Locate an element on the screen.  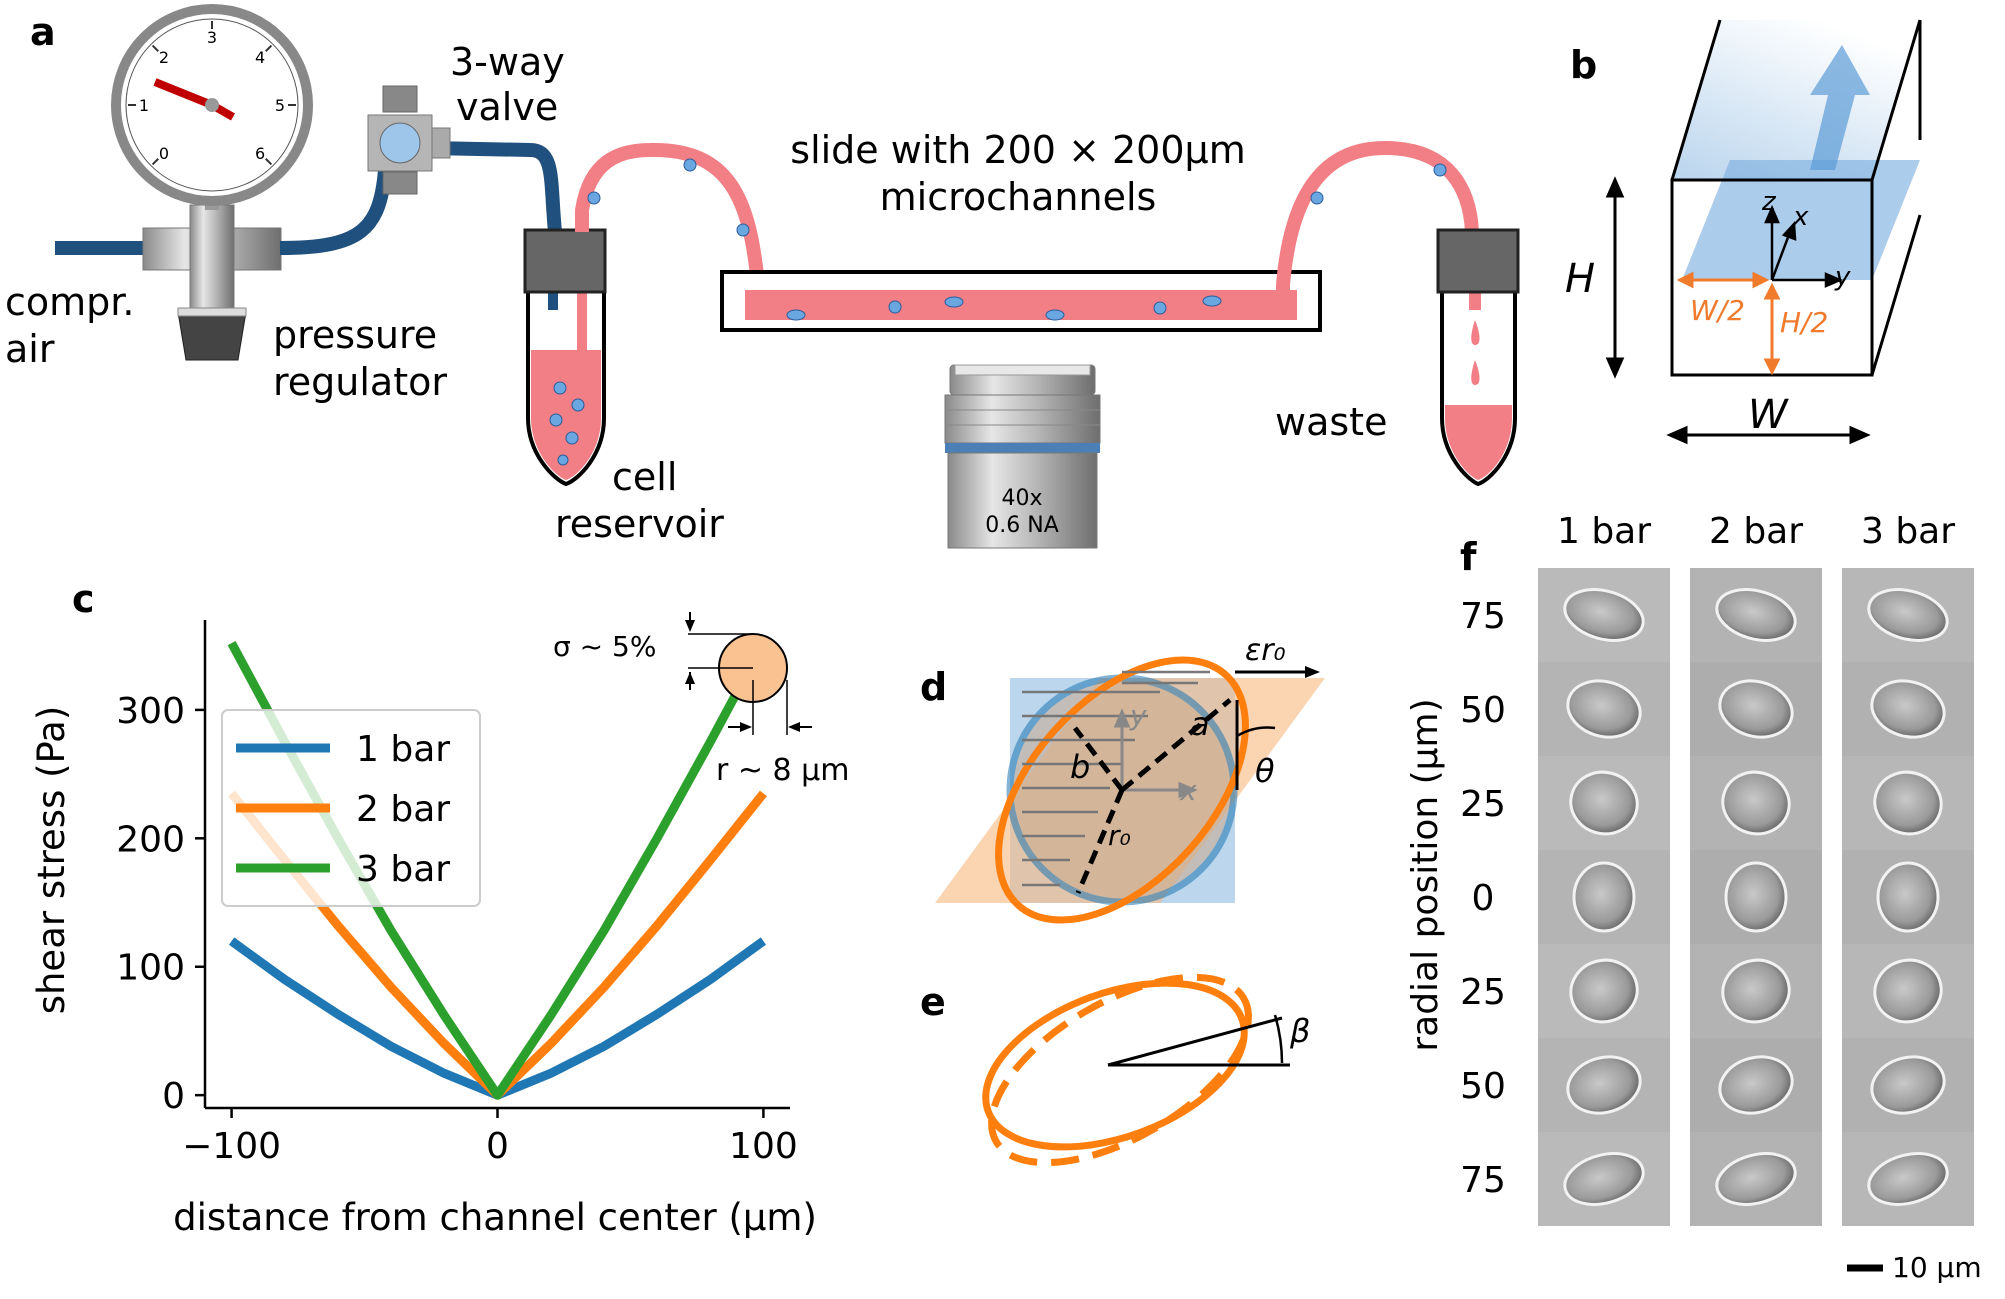
eps-r0-label: εr₀ is located at coordinates (1265, 650).